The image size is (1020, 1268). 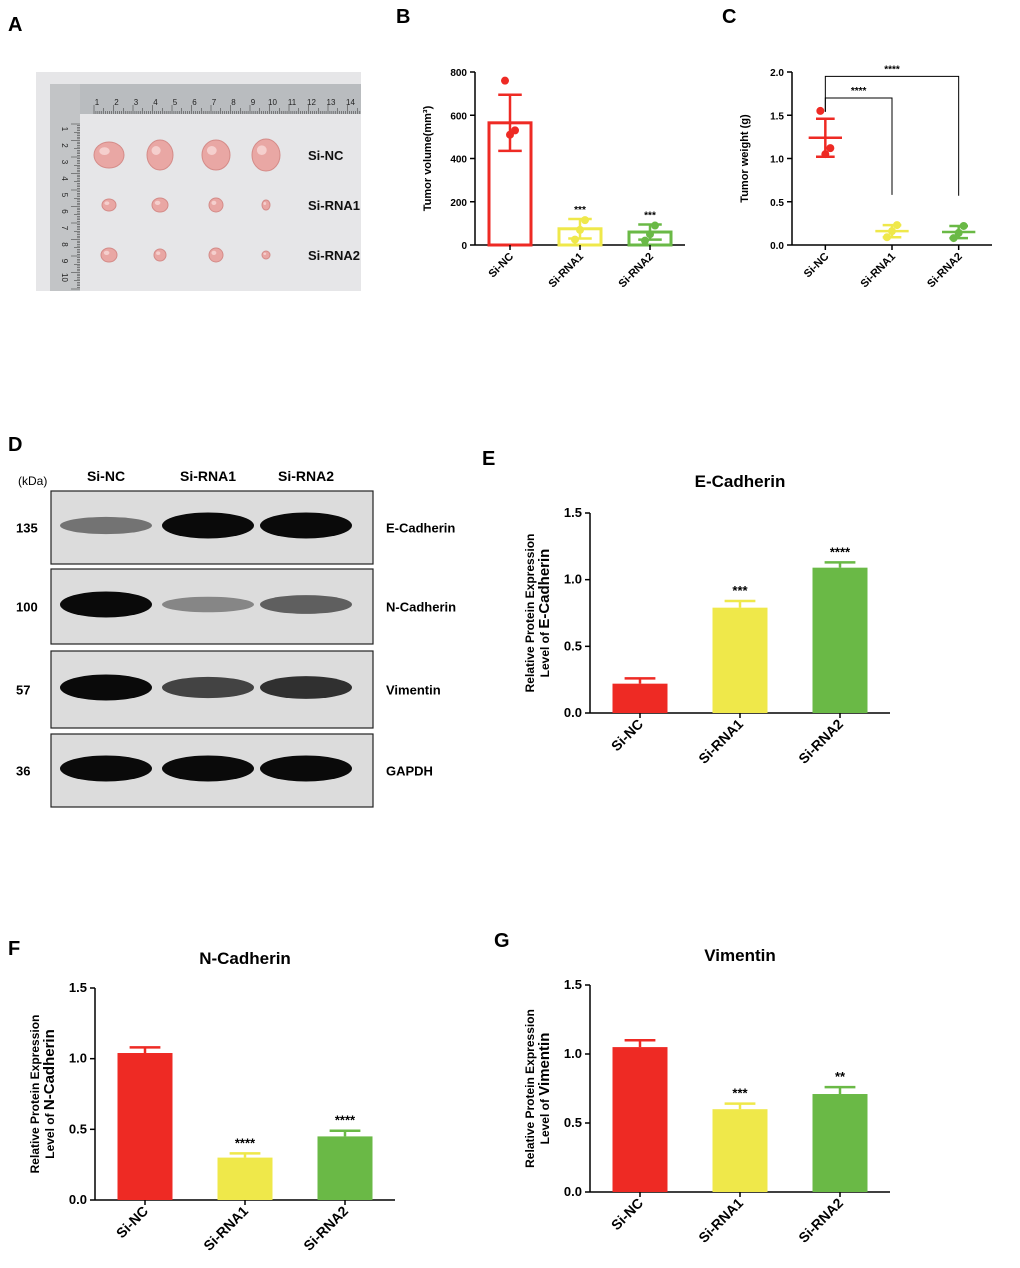 What do you see at coordinates (840, 1076) in the screenshot?
I see `significance-label: **` at bounding box center [840, 1076].